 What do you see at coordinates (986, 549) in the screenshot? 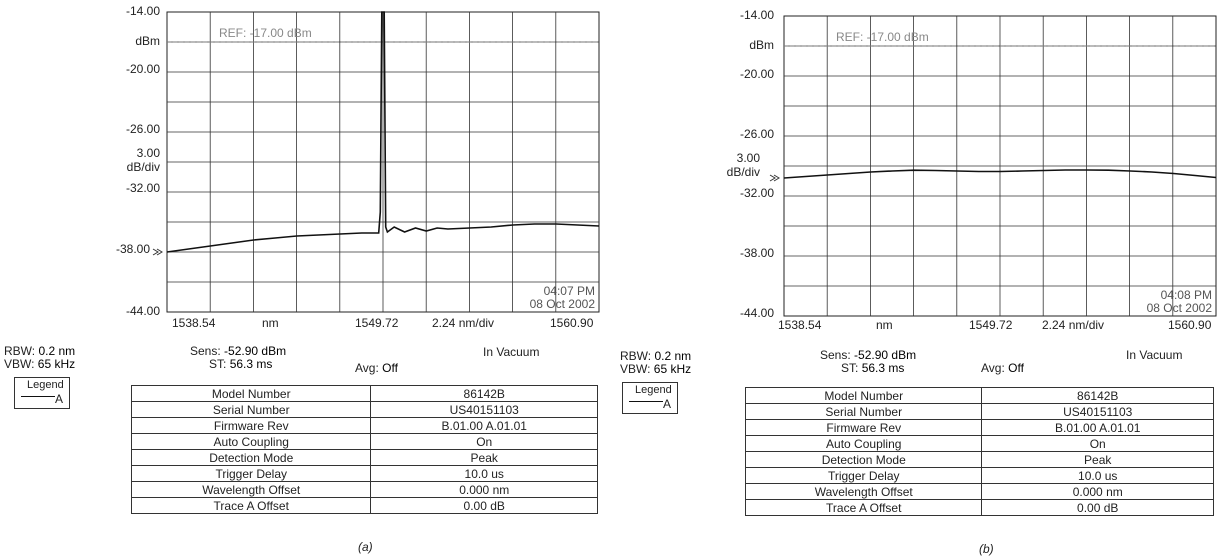
I see `figure-caption: (b)` at bounding box center [986, 549].